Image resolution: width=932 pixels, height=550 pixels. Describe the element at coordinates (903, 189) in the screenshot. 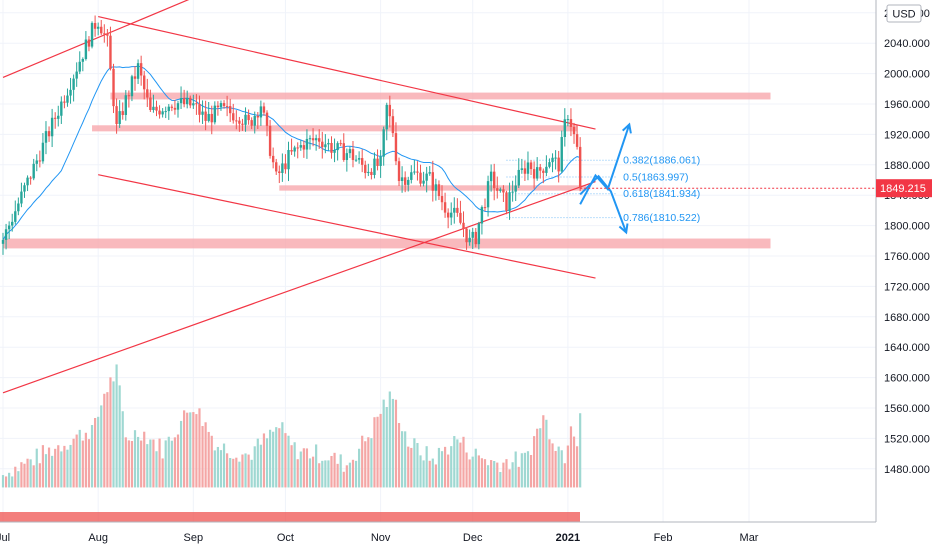

I see `last-price-label: 1849.215` at that location.